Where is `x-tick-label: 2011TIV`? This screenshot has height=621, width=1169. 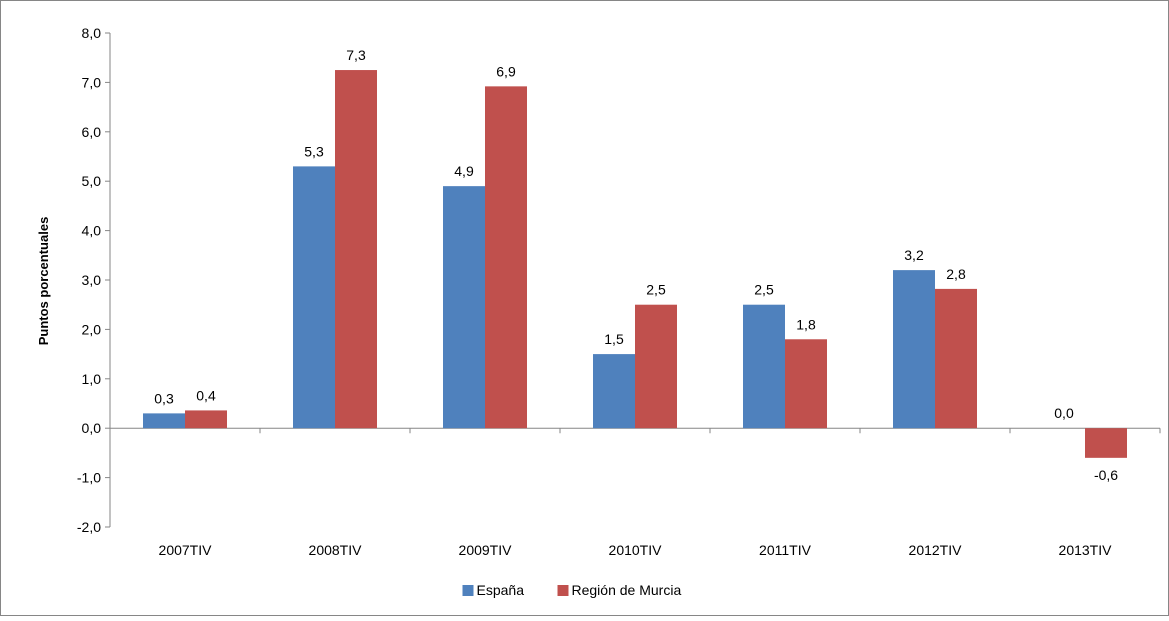
x-tick-label: 2011TIV is located at coordinates (785, 550).